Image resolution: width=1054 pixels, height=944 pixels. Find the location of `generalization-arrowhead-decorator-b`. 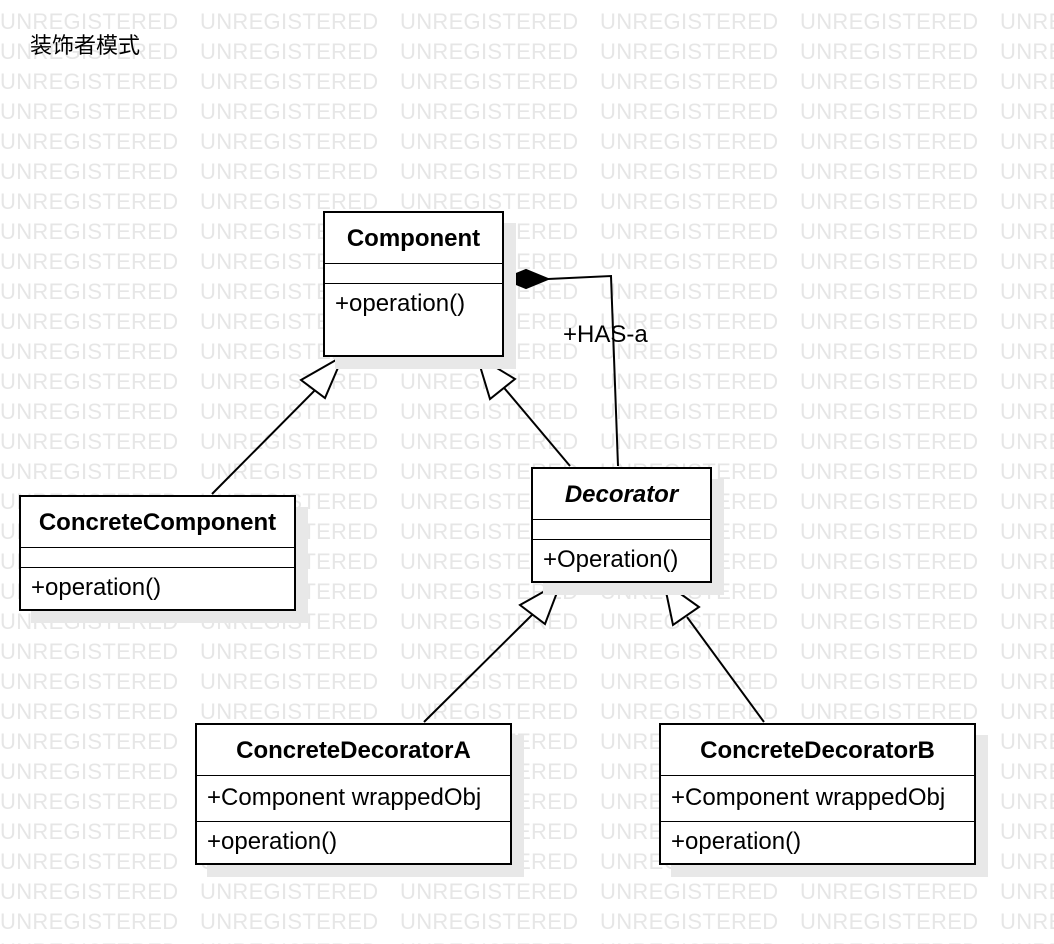

generalization-arrowhead-decorator-b is located at coordinates (681, 603).